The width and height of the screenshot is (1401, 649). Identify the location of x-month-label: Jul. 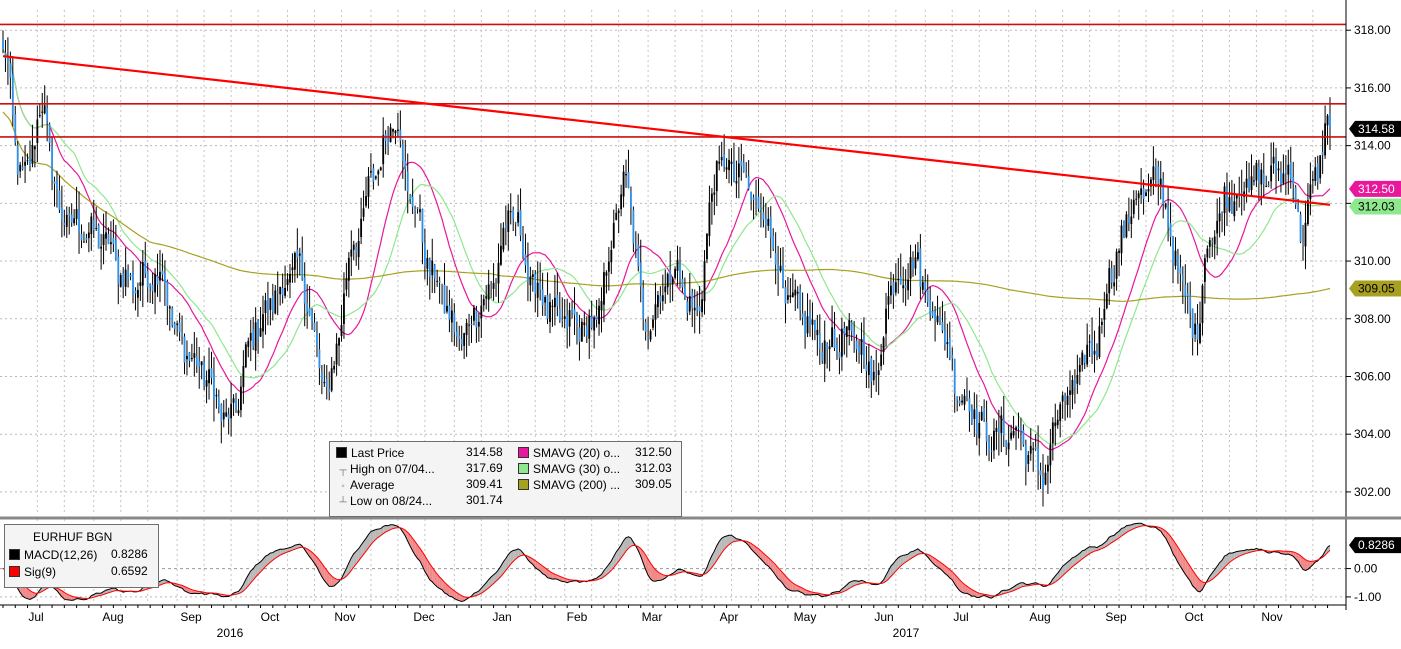
(35, 617).